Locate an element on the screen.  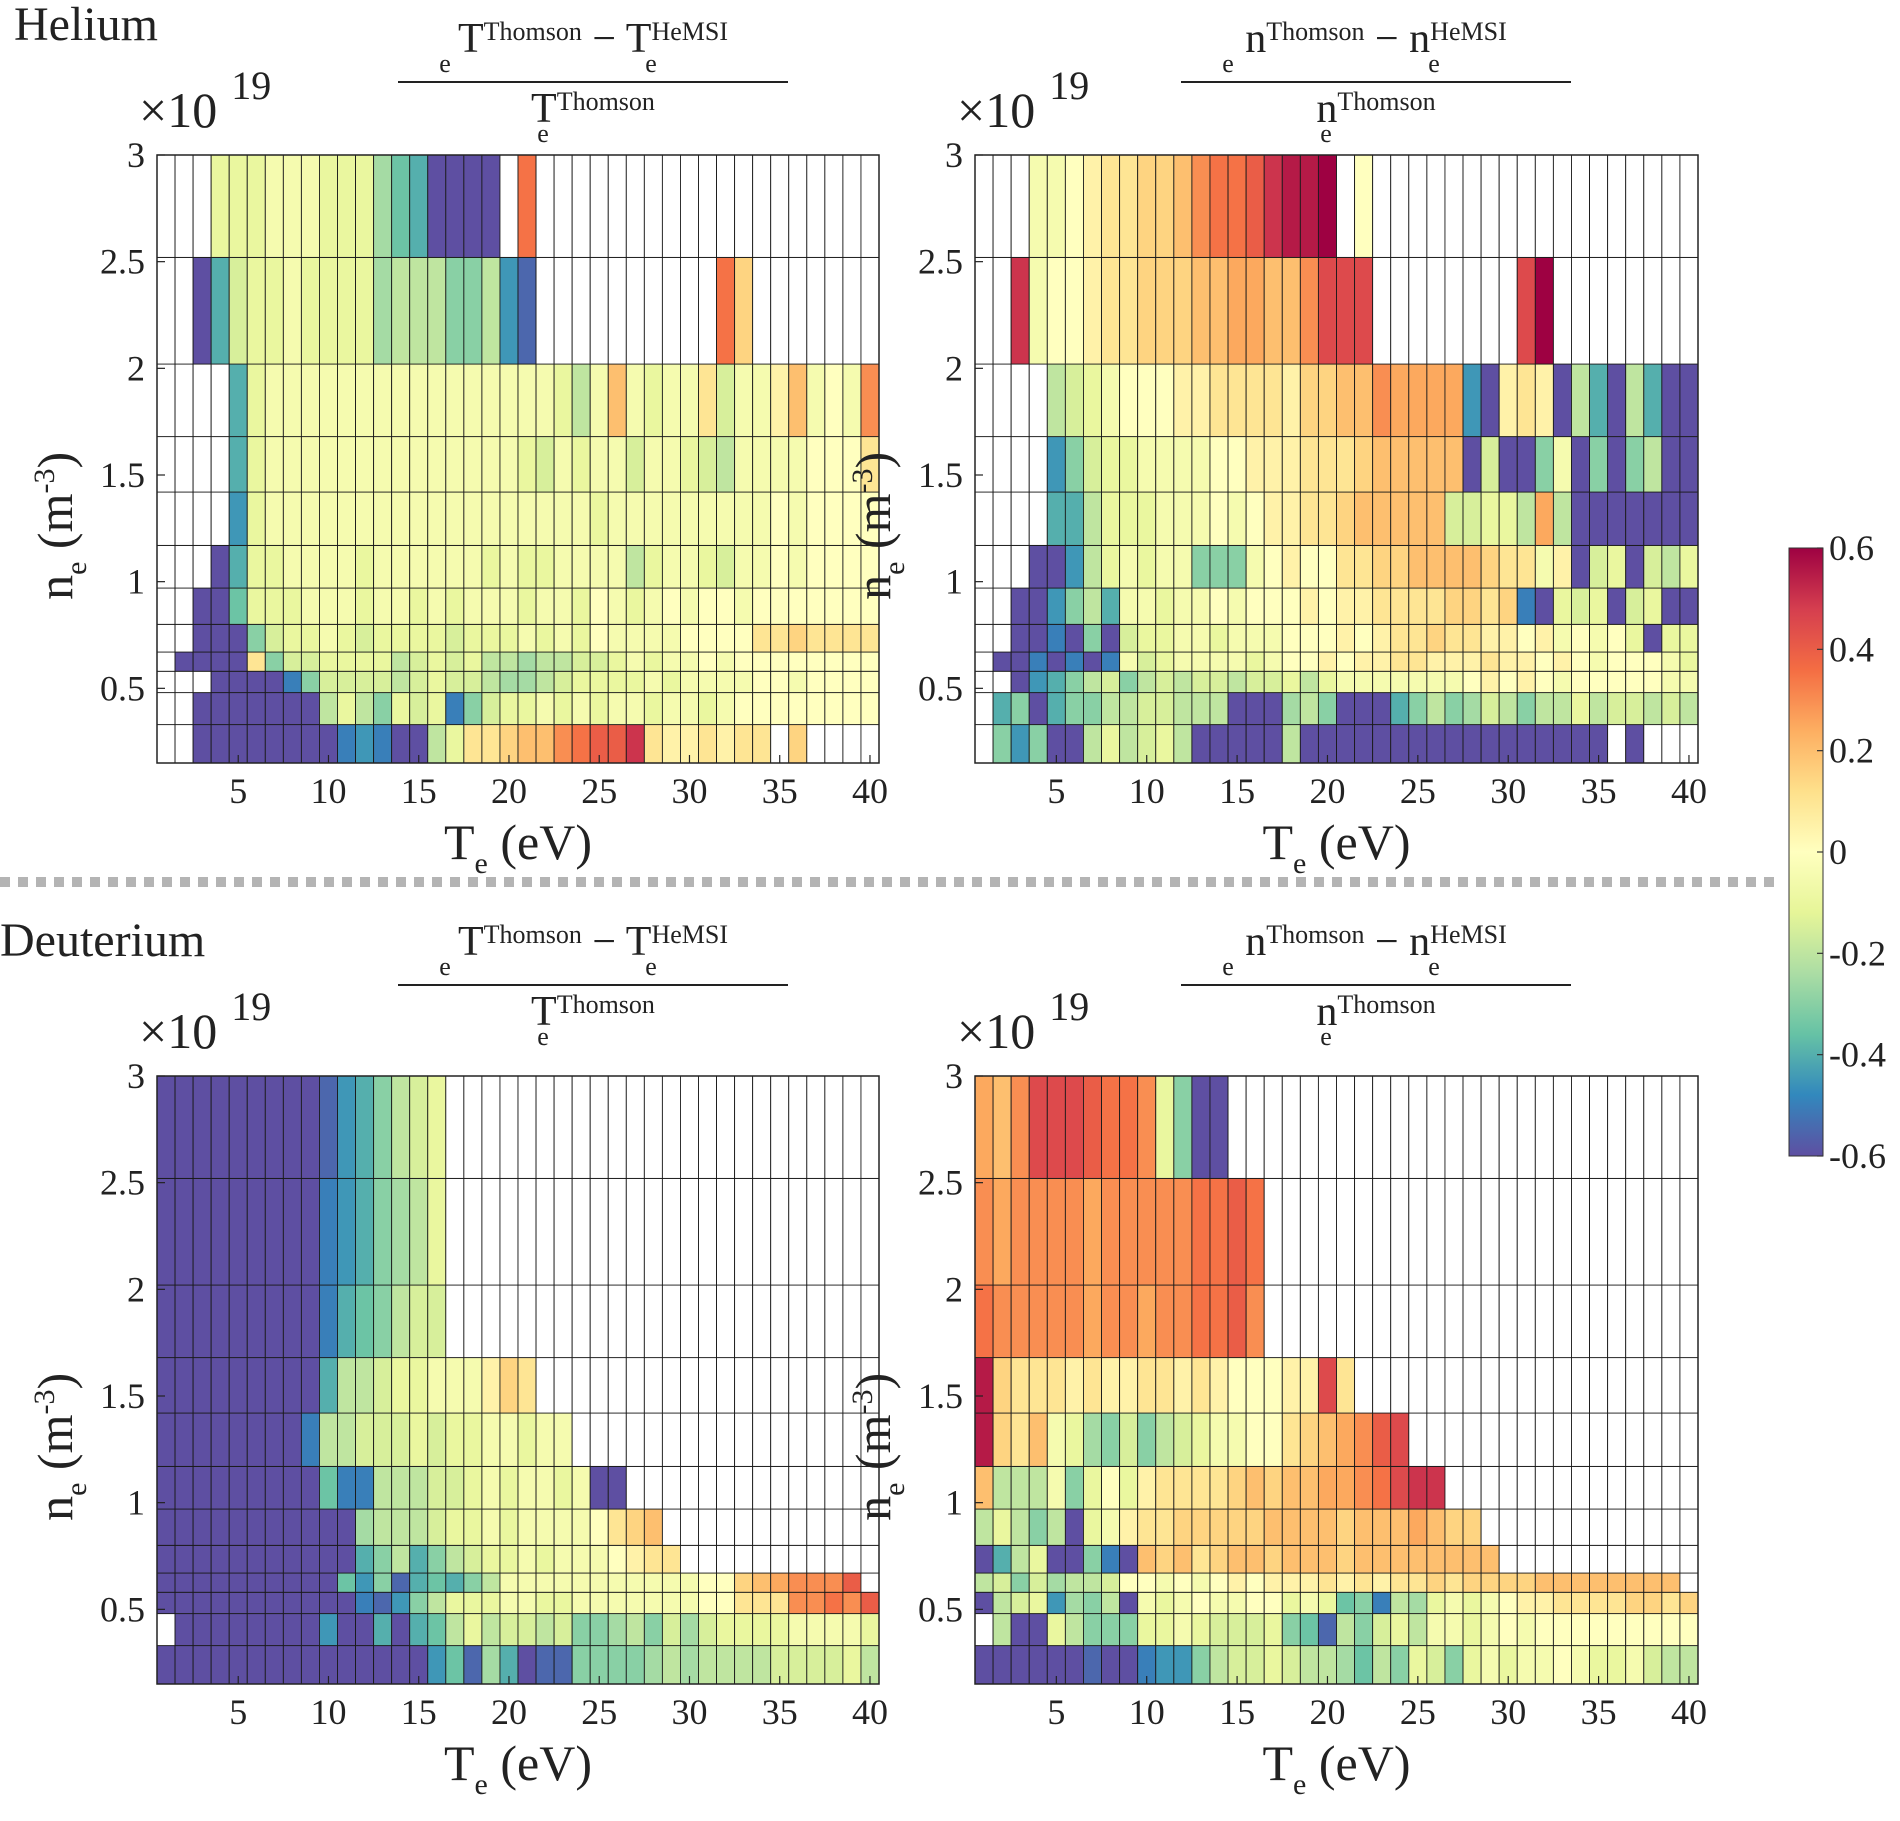
heatmap-cells is located at coordinates (1336, 1380).